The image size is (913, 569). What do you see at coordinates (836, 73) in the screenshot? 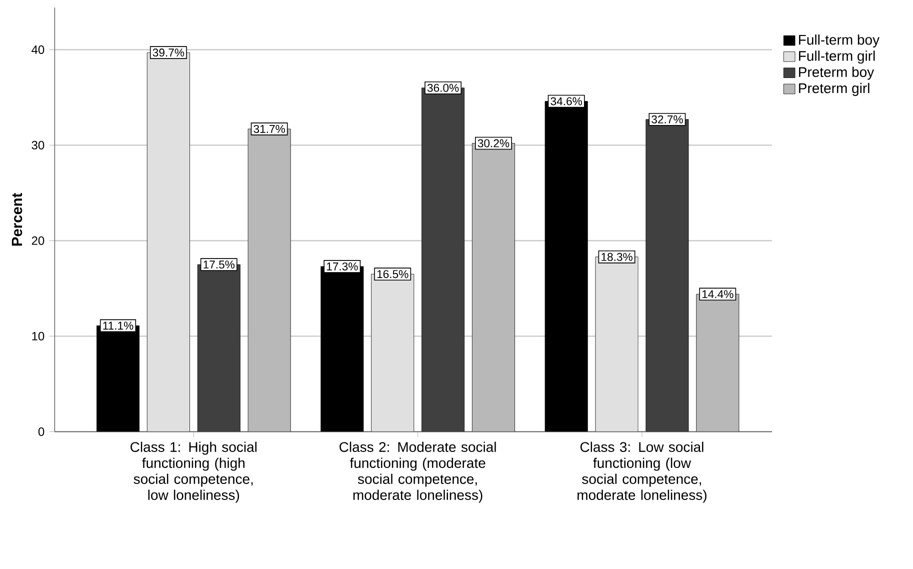
I see `legend-label: Preterm boy` at bounding box center [836, 73].